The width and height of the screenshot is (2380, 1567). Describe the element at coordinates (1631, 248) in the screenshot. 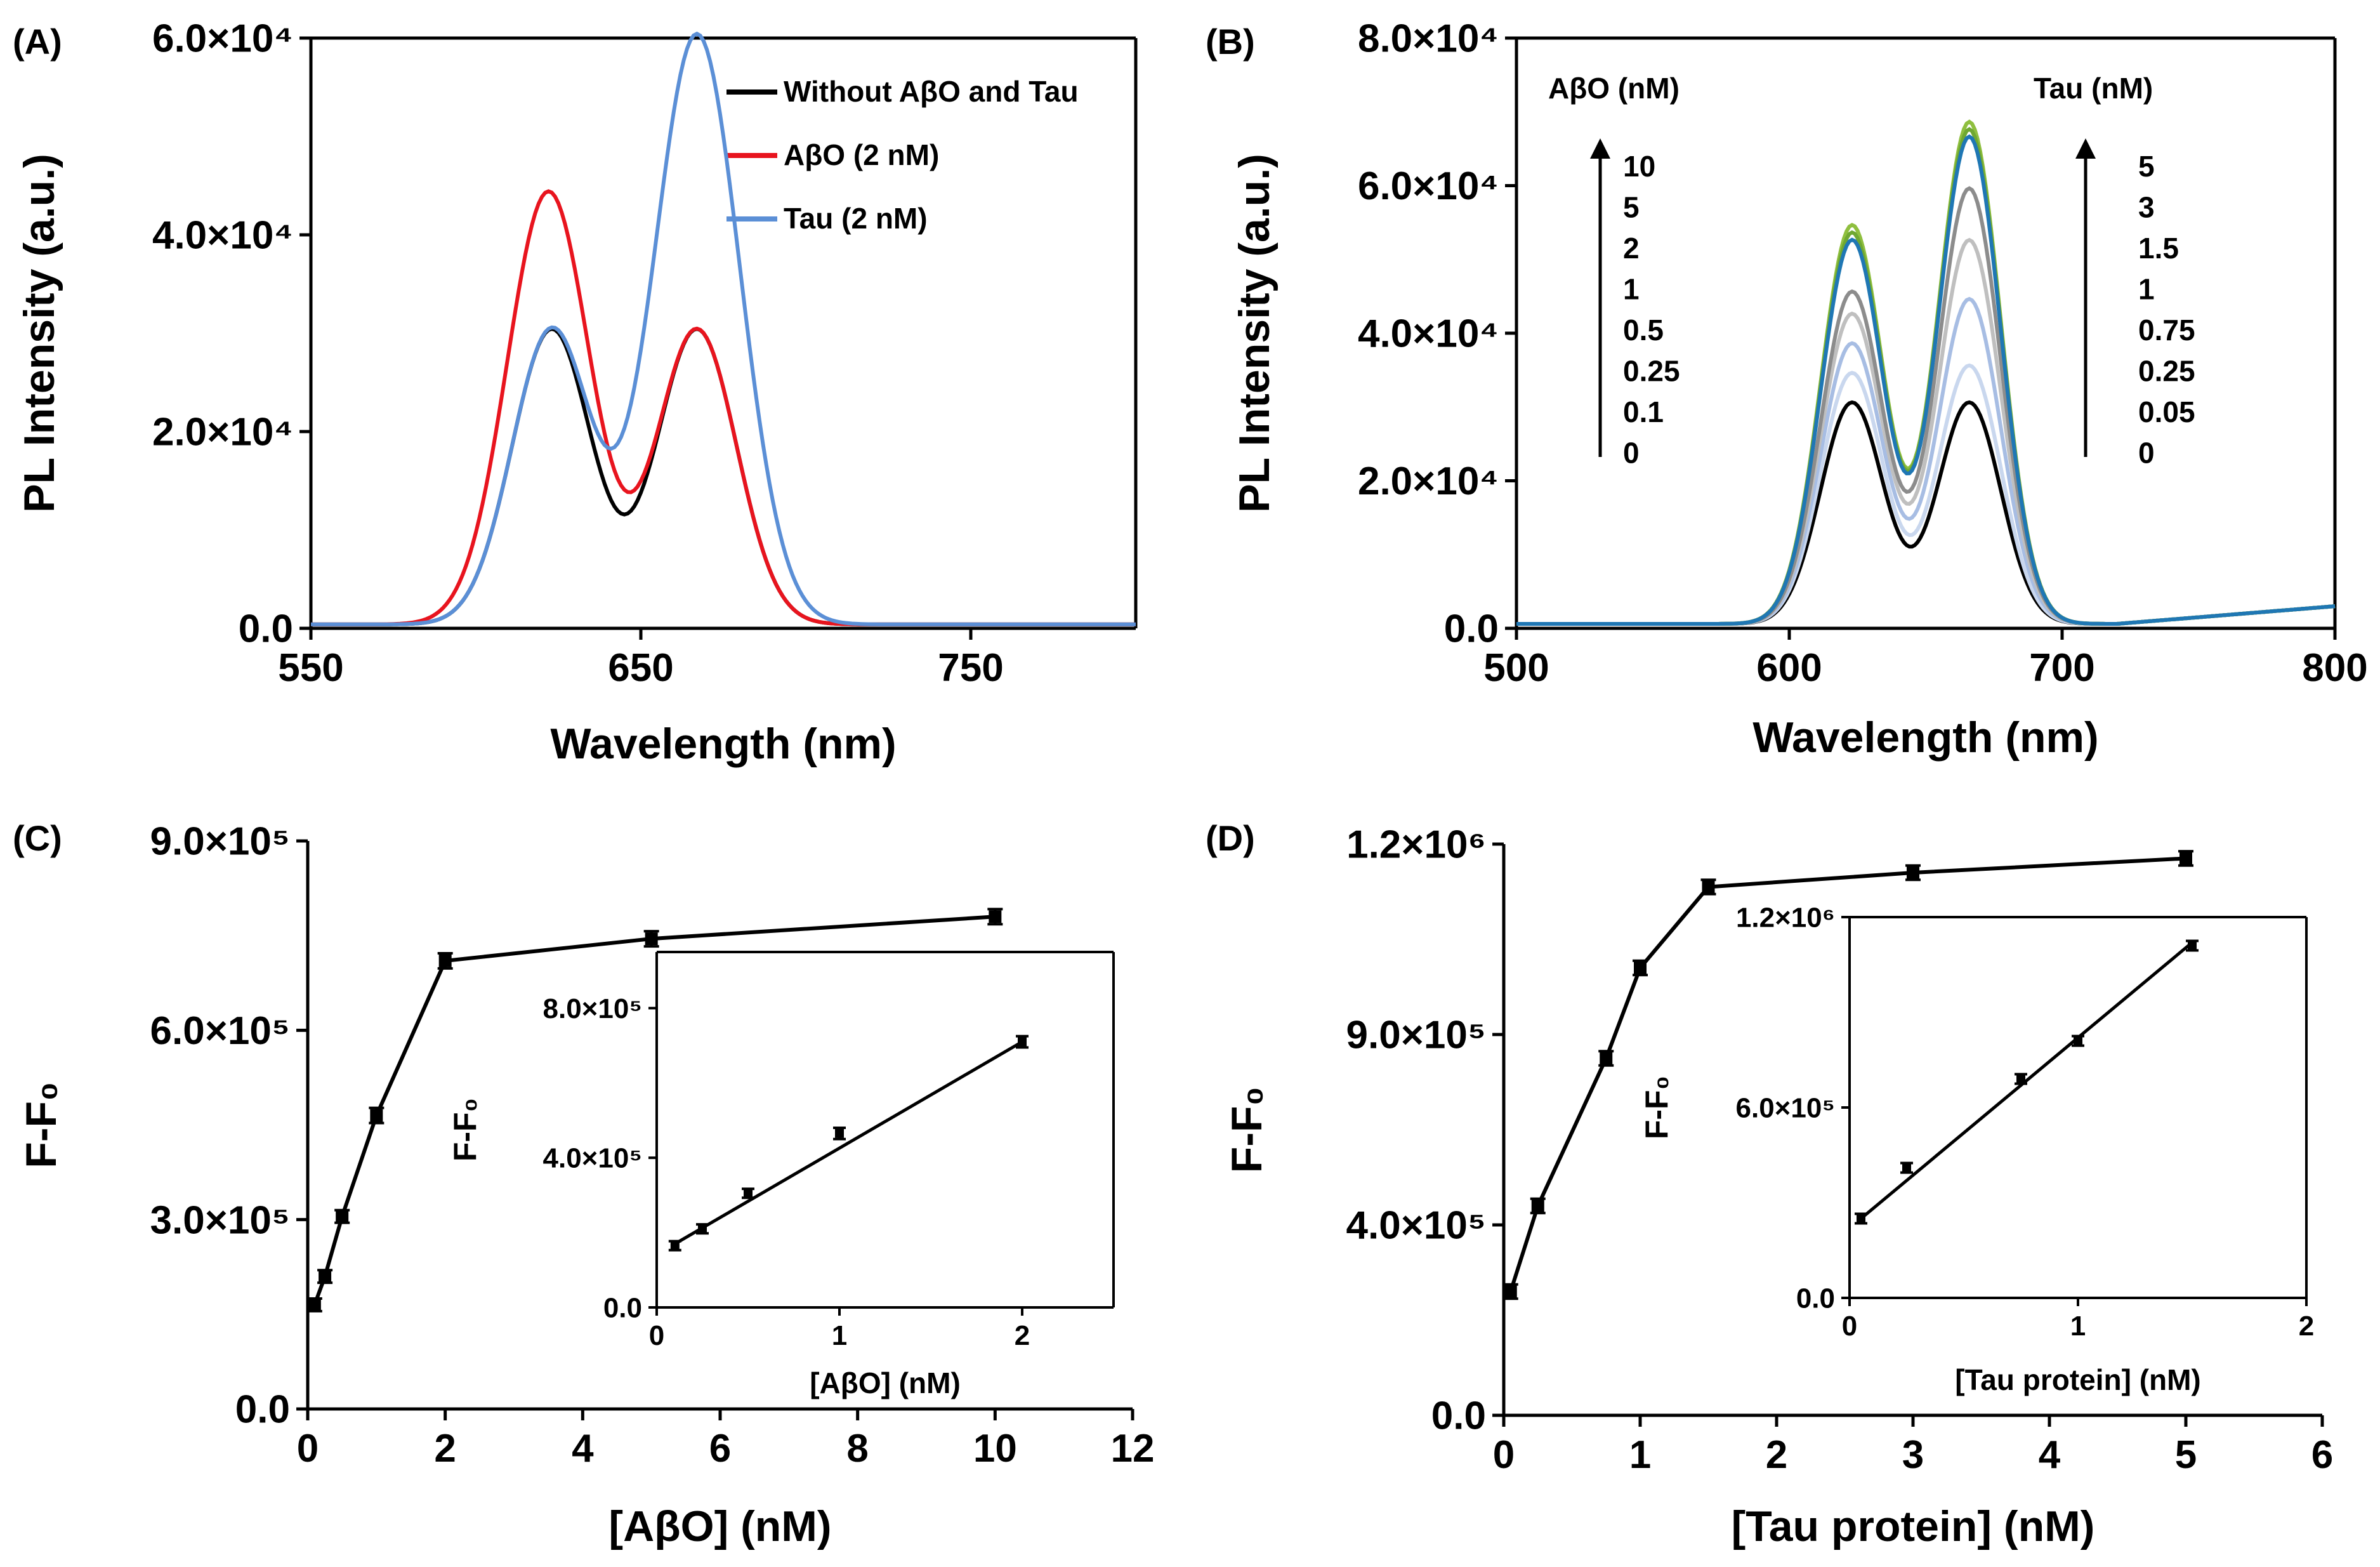

I see `annotation-level: 2` at that location.